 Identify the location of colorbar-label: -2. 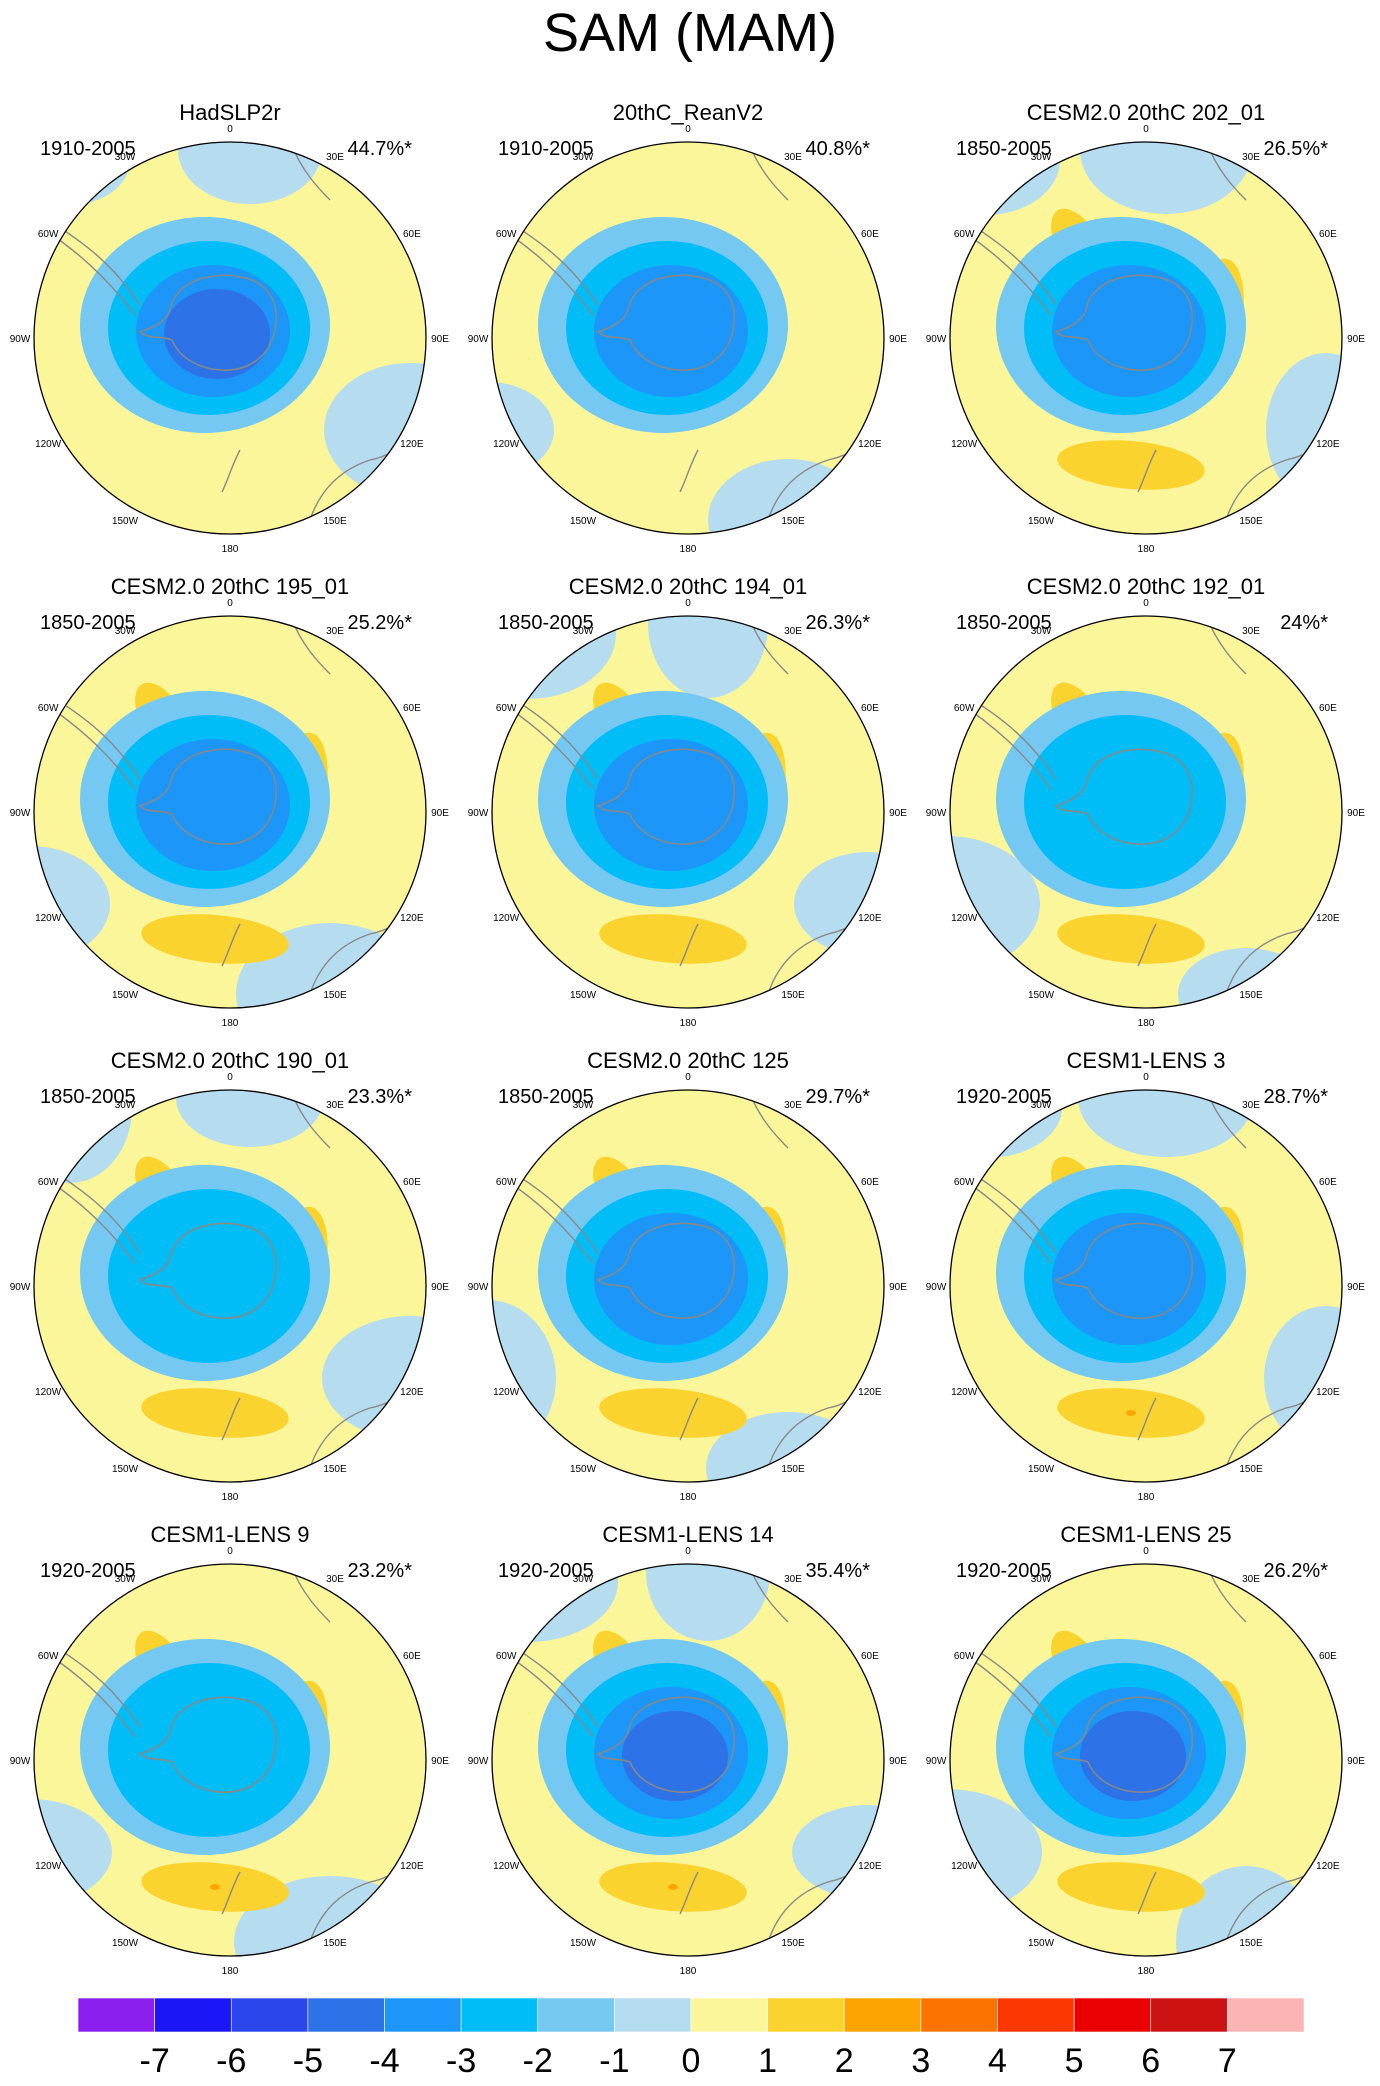
(538, 2061).